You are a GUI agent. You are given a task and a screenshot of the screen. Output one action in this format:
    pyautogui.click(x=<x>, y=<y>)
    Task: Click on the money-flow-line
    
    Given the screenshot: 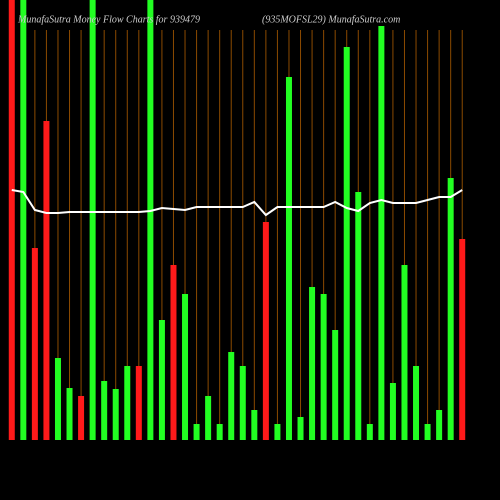 What is the action you would take?
    pyautogui.click(x=237, y=203)
    